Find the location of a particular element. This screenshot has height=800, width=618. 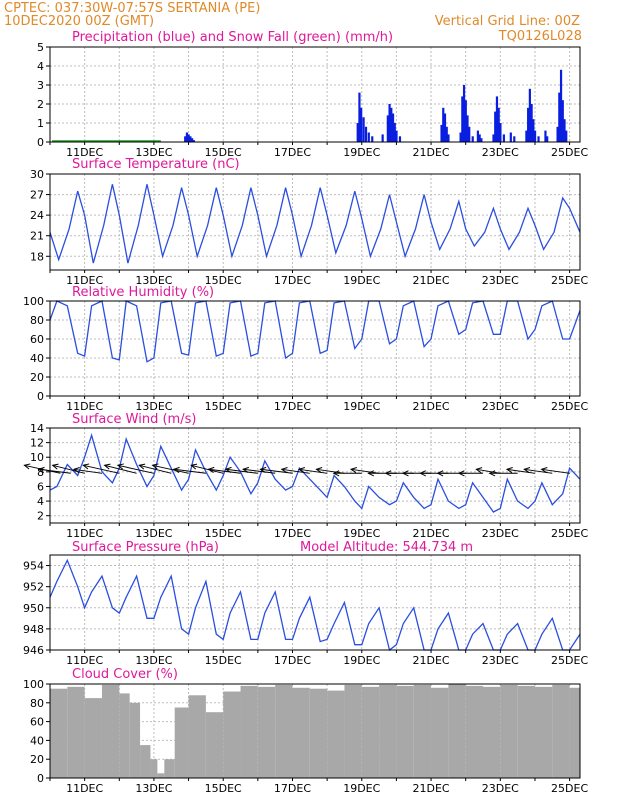

x-tick-label: 15DEC is located at coordinates (223, 533).